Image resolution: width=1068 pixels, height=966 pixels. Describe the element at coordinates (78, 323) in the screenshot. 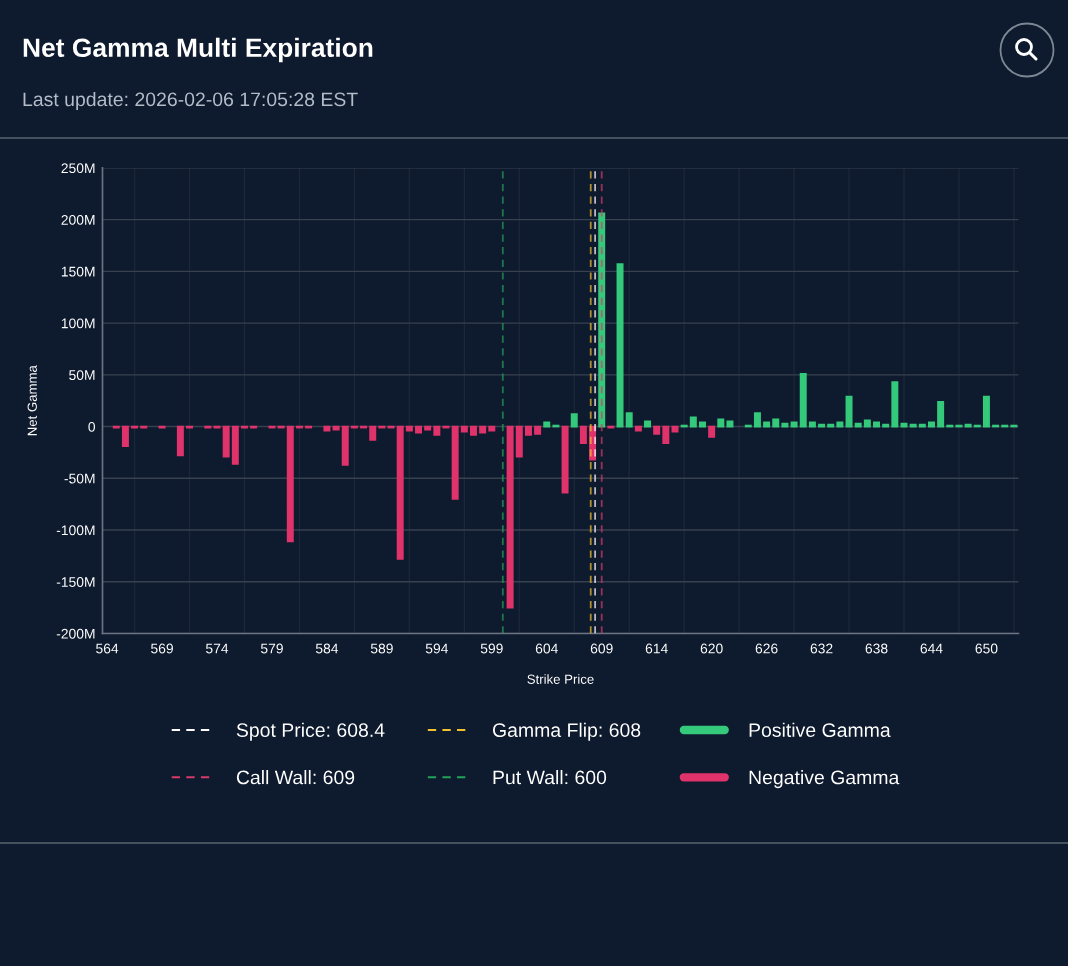

I see `y-tick-label: 100M` at that location.